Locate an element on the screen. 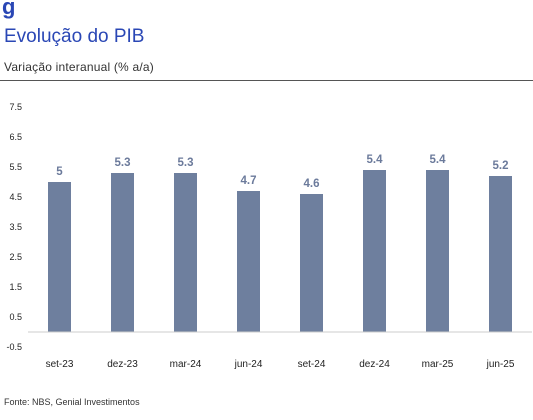 This screenshot has width=533, height=420. x-tick-label: dez-24 is located at coordinates (374, 364).